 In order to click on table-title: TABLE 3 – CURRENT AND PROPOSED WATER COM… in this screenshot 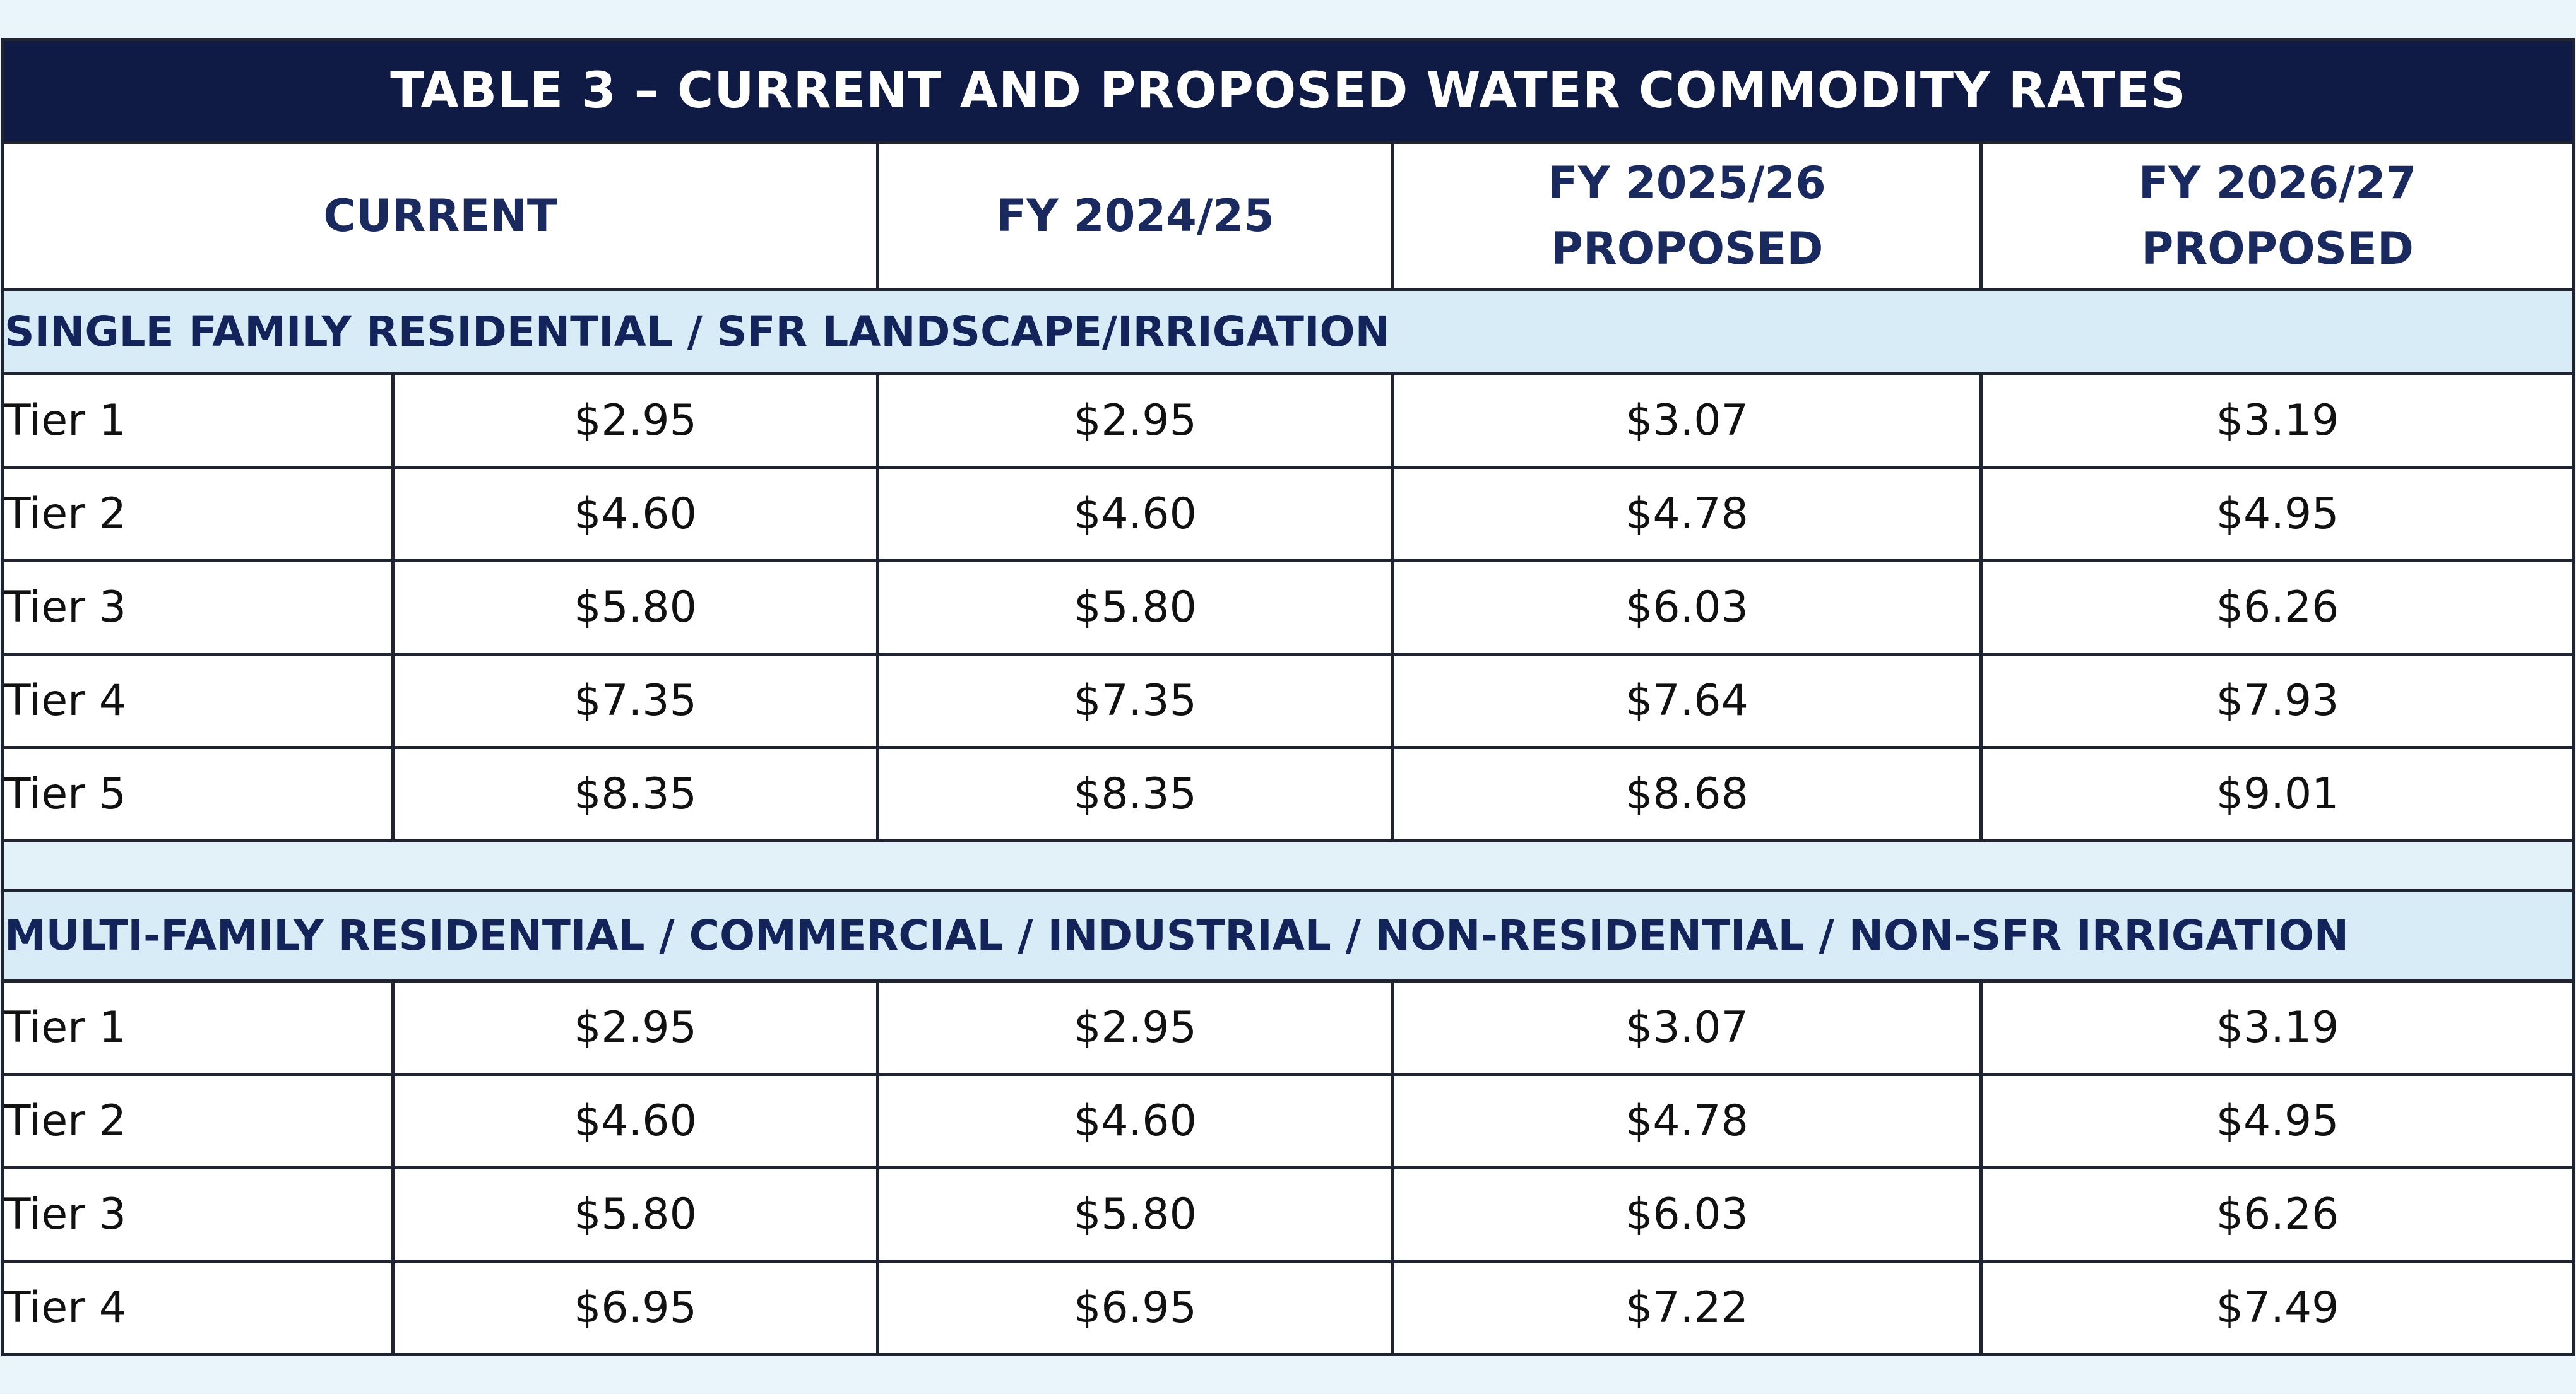, I will do `click(1288, 91)`.